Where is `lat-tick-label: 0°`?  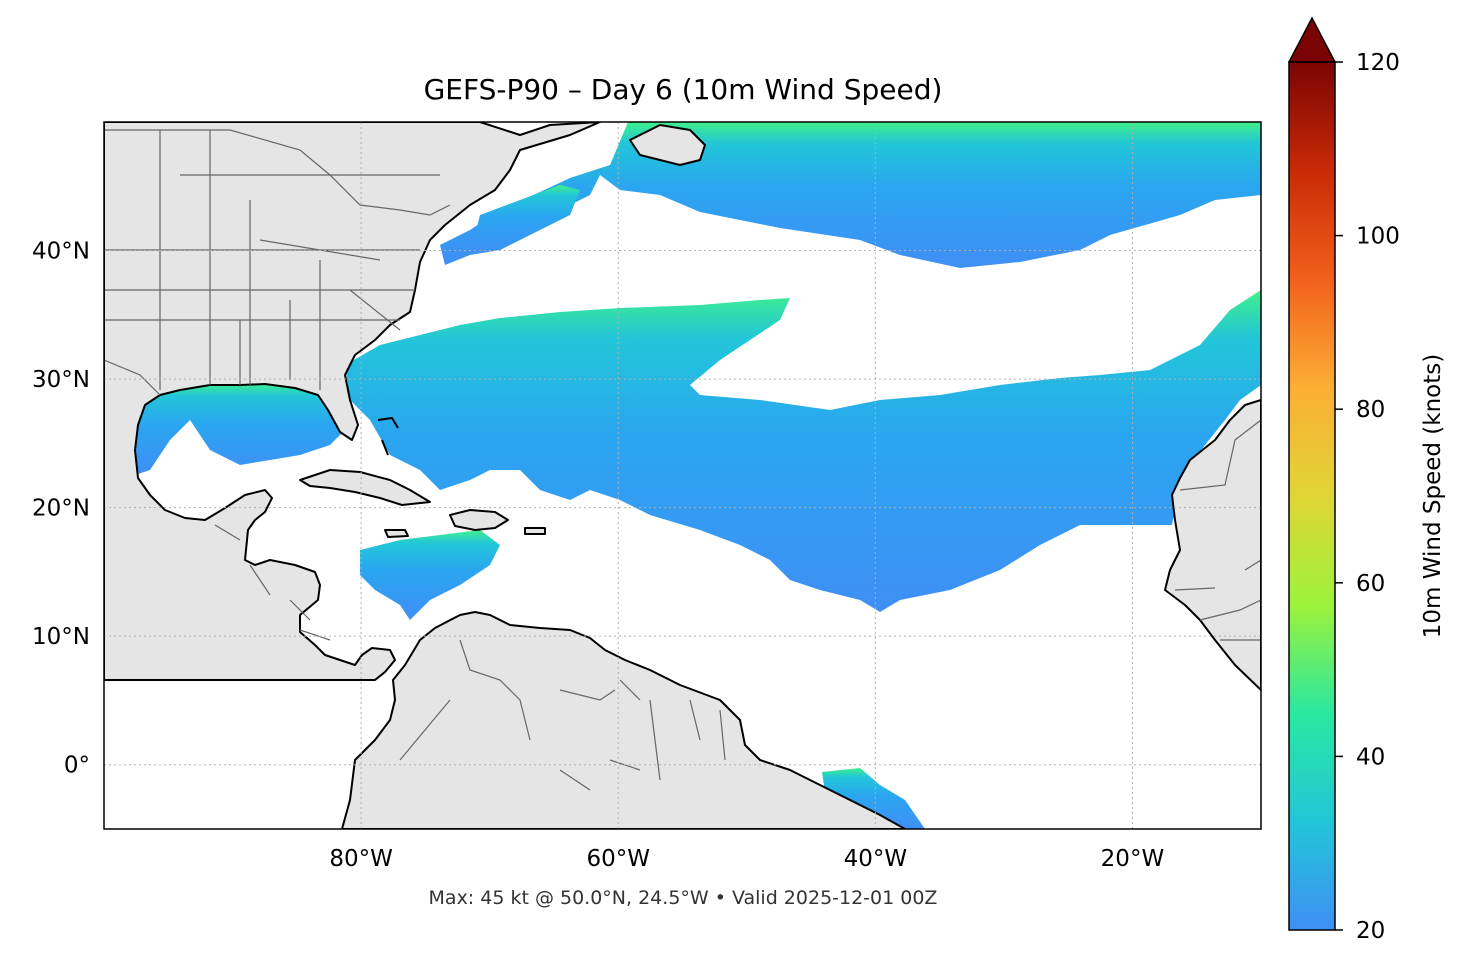 lat-tick-label: 0° is located at coordinates (77, 766).